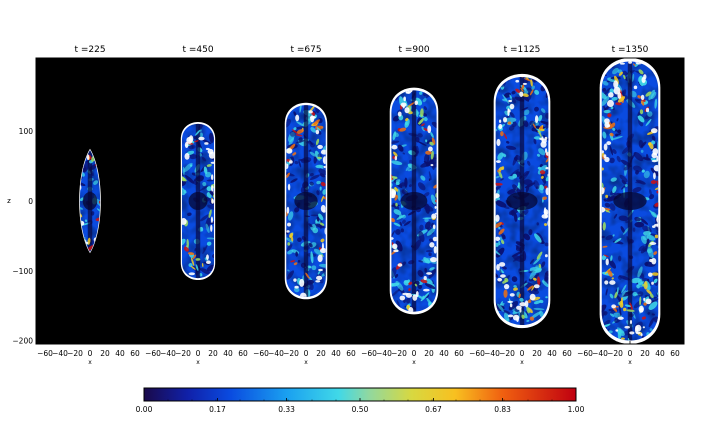  What do you see at coordinates (522, 50) in the screenshot?
I see `panel-title-5: t =1125` at bounding box center [522, 50].